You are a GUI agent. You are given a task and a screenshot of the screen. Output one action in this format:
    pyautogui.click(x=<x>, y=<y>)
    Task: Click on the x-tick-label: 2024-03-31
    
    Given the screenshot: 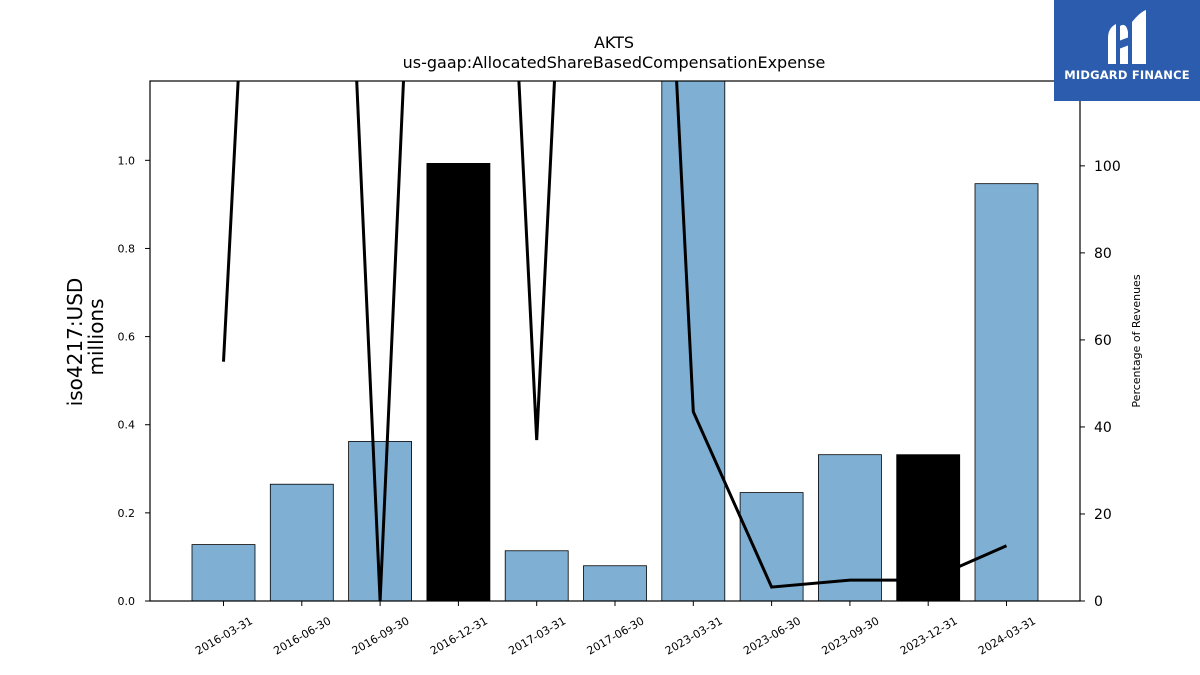 What is the action you would take?
    pyautogui.click(x=1007, y=635)
    